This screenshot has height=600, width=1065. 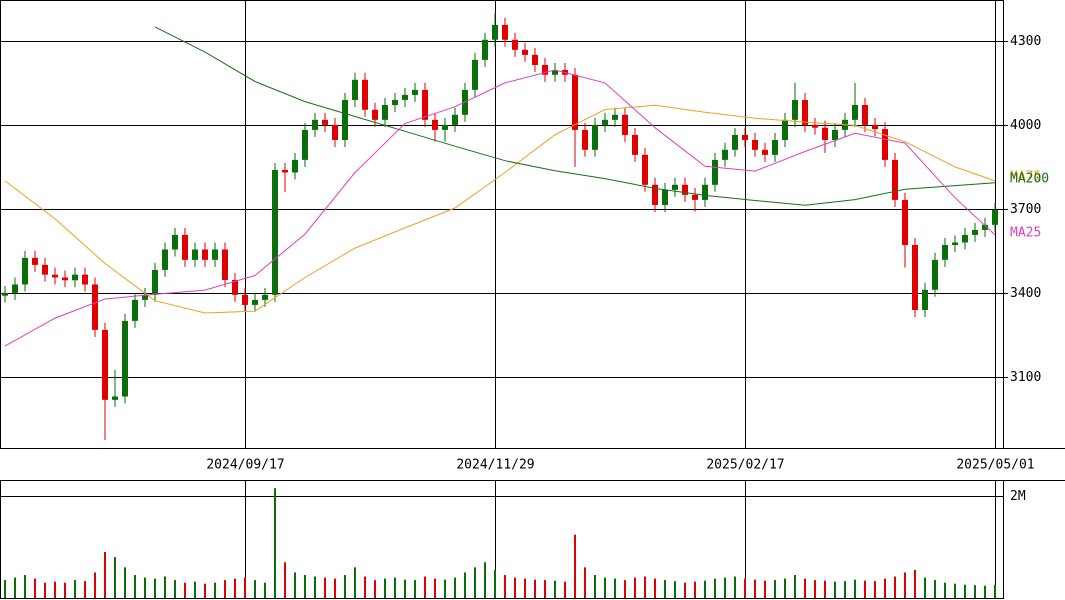 What do you see at coordinates (1025, 293) in the screenshot?
I see `y-tick-label: 3400` at bounding box center [1025, 293].